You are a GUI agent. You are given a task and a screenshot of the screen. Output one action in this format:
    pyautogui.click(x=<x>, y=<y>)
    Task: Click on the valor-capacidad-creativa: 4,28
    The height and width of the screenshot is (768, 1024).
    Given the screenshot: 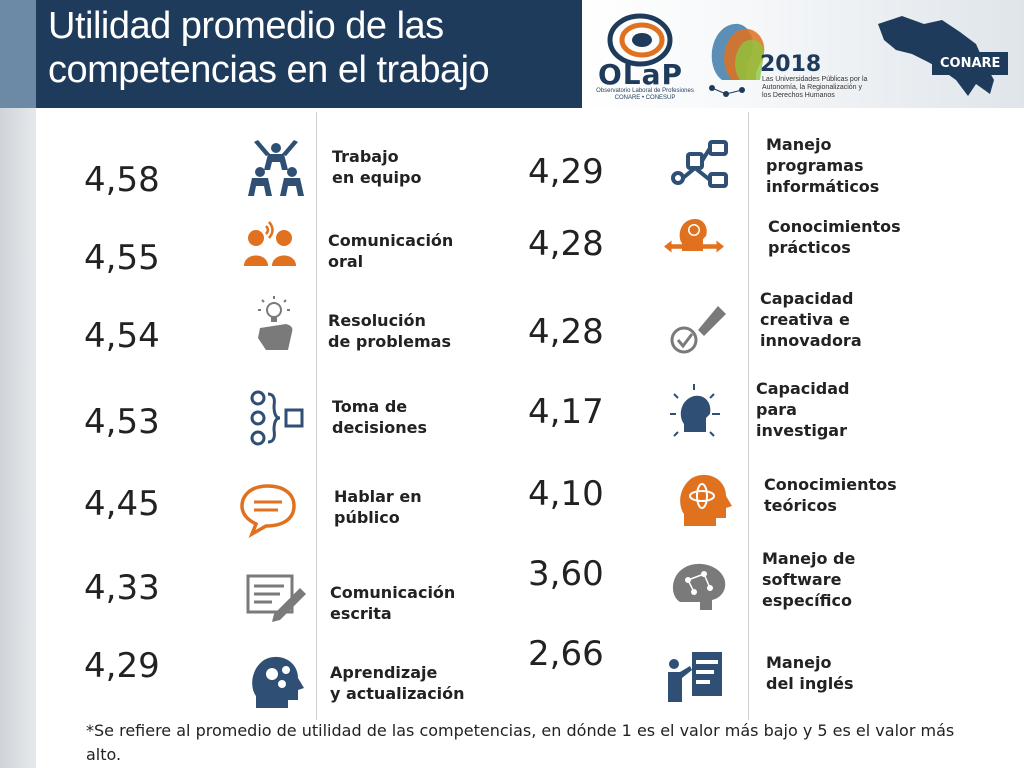 What is the action you would take?
    pyautogui.click(x=566, y=332)
    